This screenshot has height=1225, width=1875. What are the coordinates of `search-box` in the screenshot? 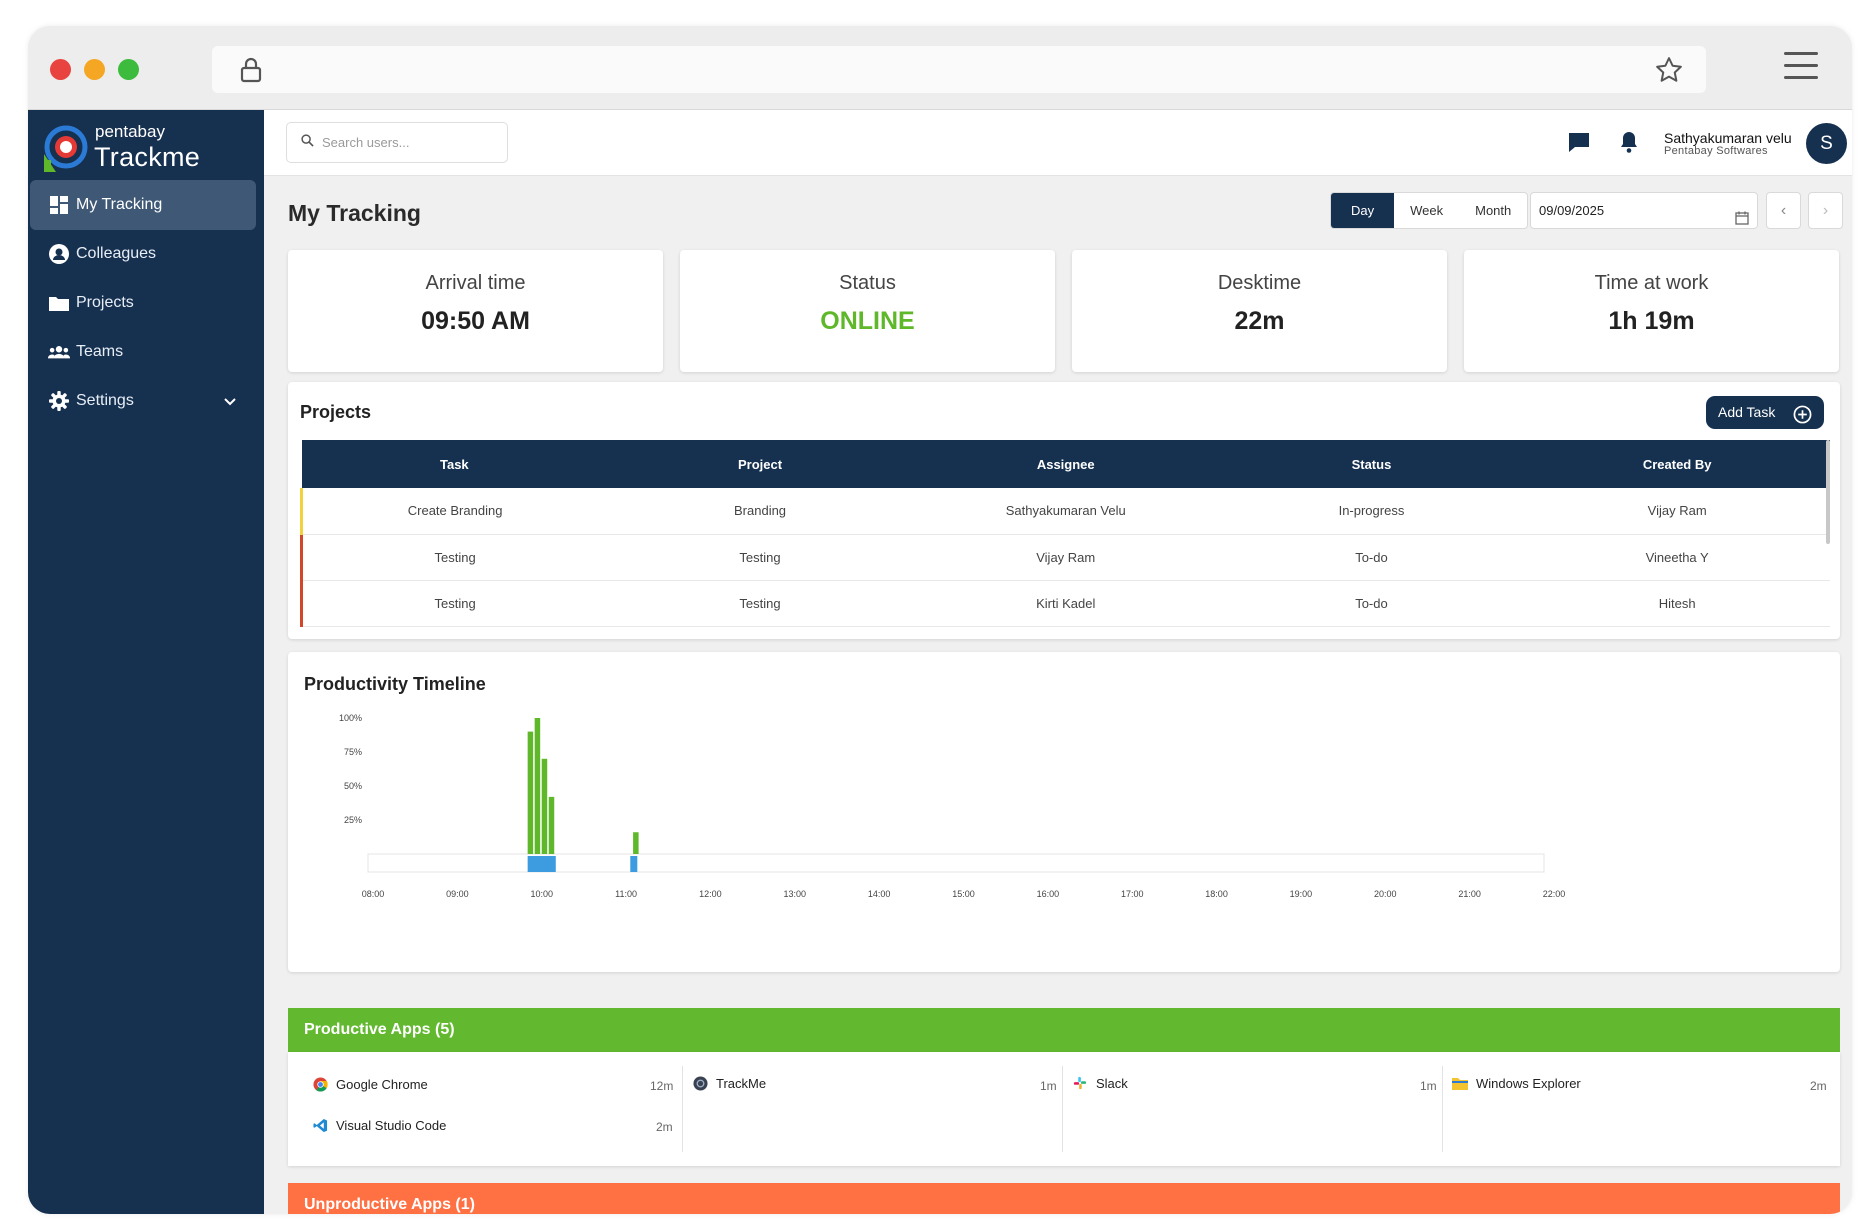 It's located at (397, 142).